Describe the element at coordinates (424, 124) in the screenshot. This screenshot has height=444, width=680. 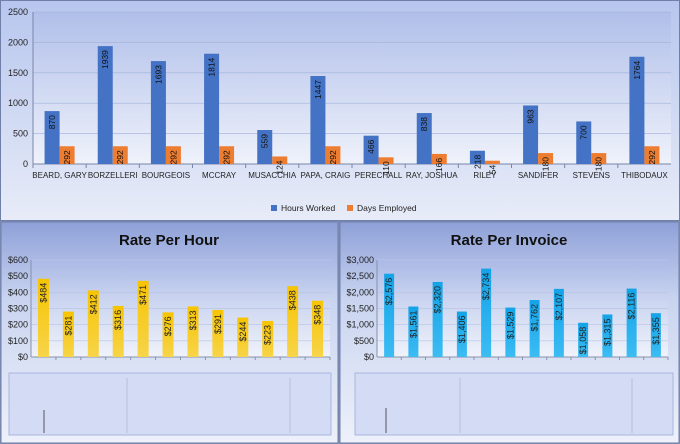
I see `top-chart-data-label: 838` at that location.